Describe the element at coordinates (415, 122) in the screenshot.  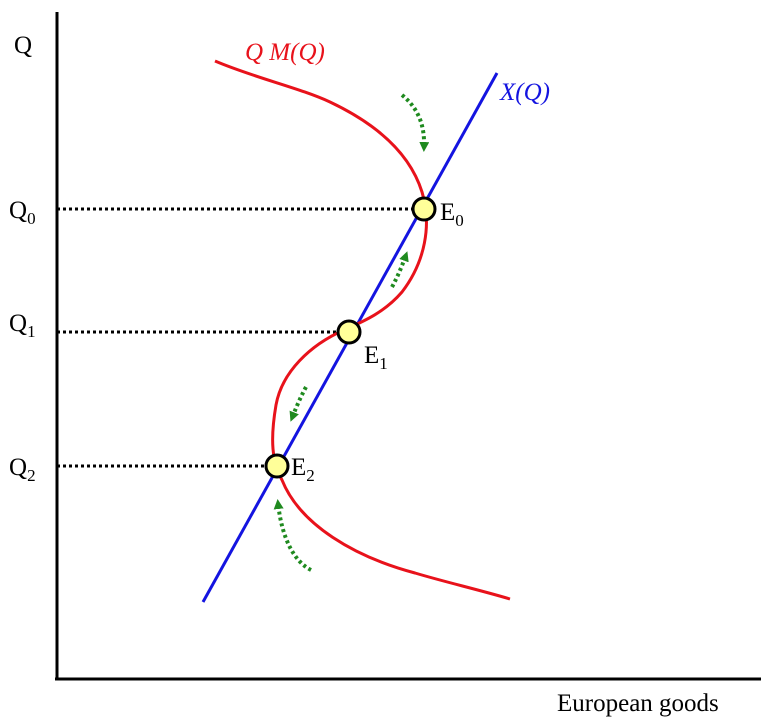
I see `arrow-down-to-e0-icon` at that location.